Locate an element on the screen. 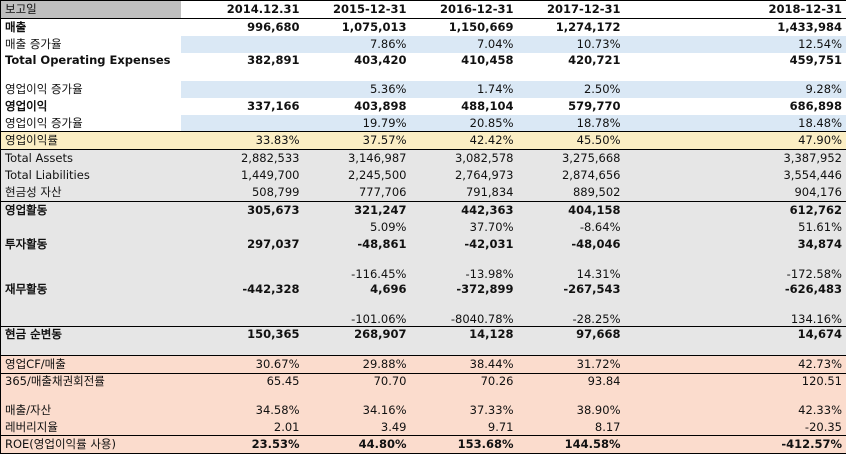  table-row: 현금 순변동 150,365 268,907 14,128 97,668 14,674 is located at coordinates (423, 341).